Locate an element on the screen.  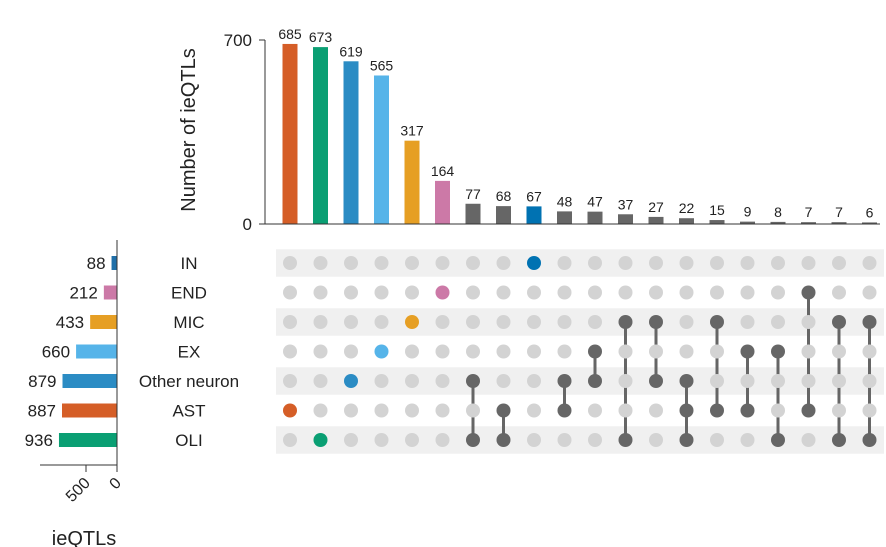
set-name-mic: MIC is located at coordinates (188, 322).